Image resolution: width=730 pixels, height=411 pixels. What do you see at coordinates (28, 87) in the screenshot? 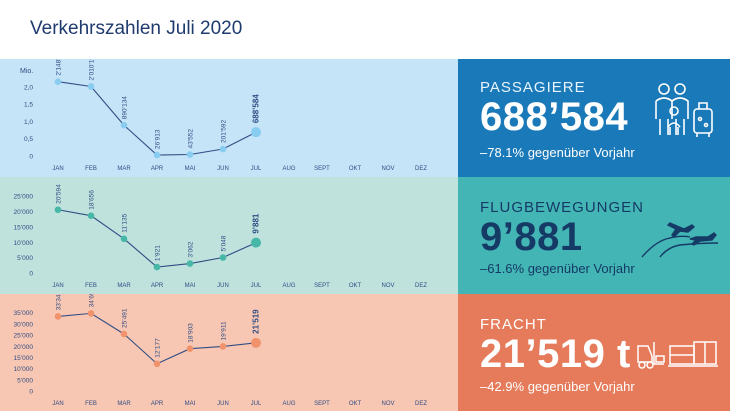
I see `passagiere-y-tick-label: 2,0` at bounding box center [28, 87].